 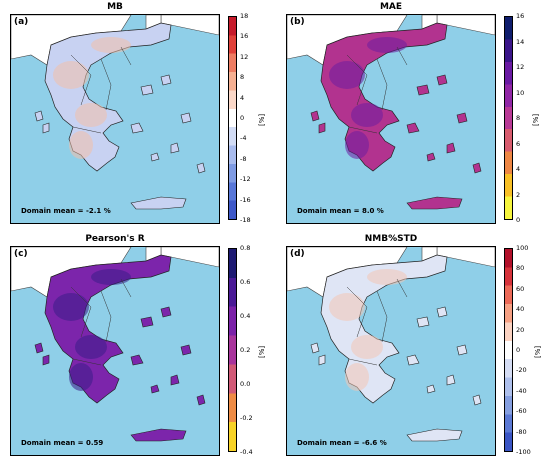 What do you see at coordinates (521, 390) in the screenshot?
I see `colorbar-tick-label: -40` at bounding box center [521, 390].